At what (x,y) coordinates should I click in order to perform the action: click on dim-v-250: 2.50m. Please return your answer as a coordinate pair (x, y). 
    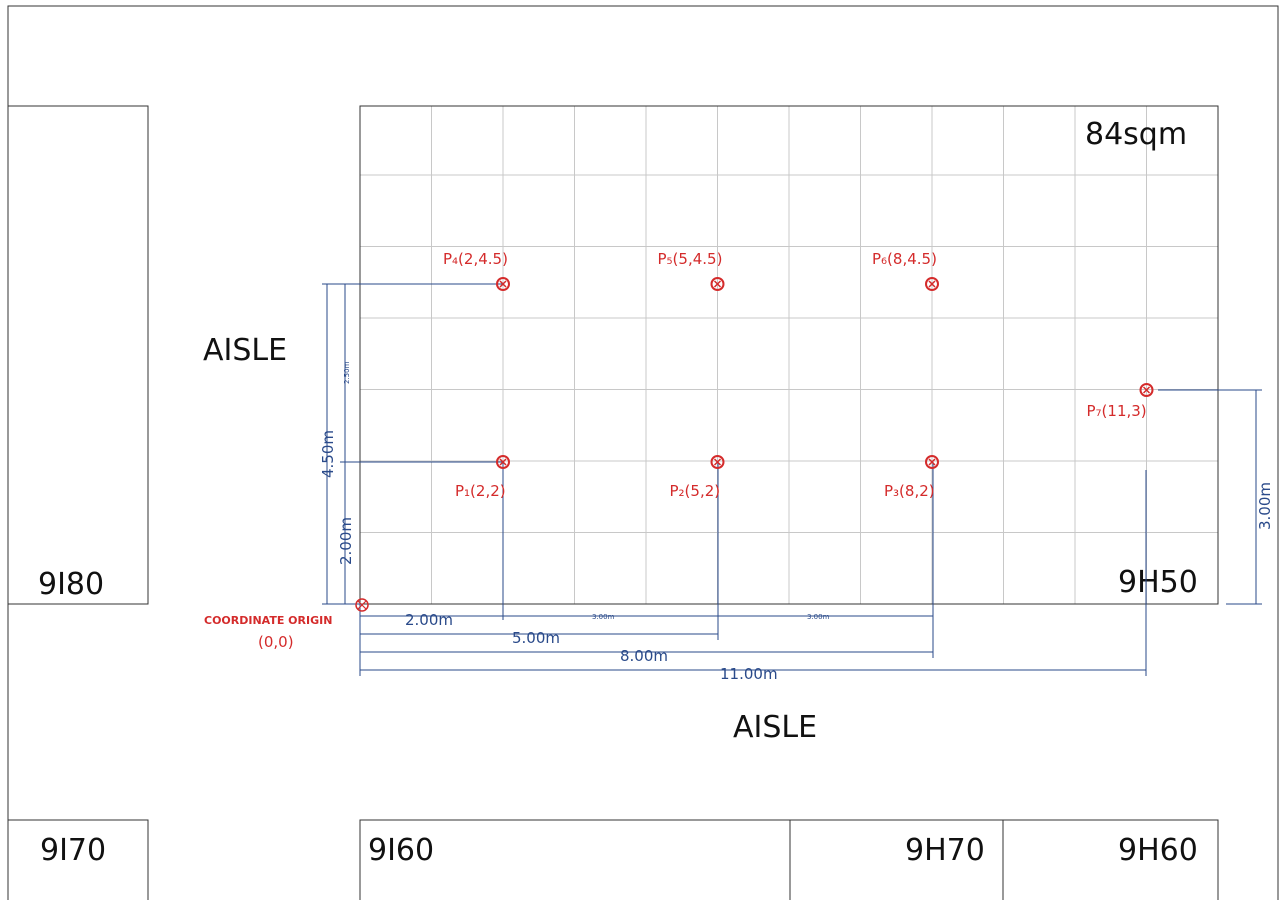
    Looking at the image, I should click on (347, 372).